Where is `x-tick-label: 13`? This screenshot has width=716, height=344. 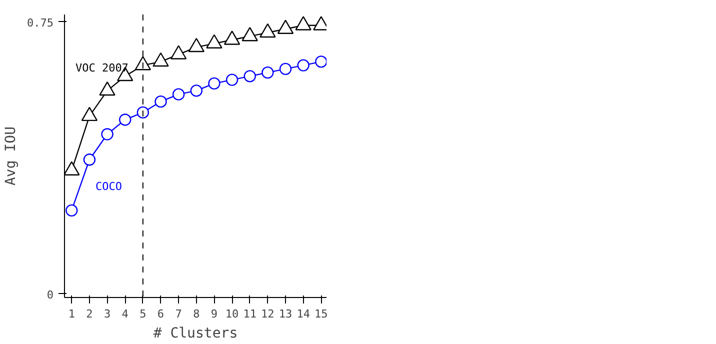
x-tick-label: 13 is located at coordinates (285, 314).